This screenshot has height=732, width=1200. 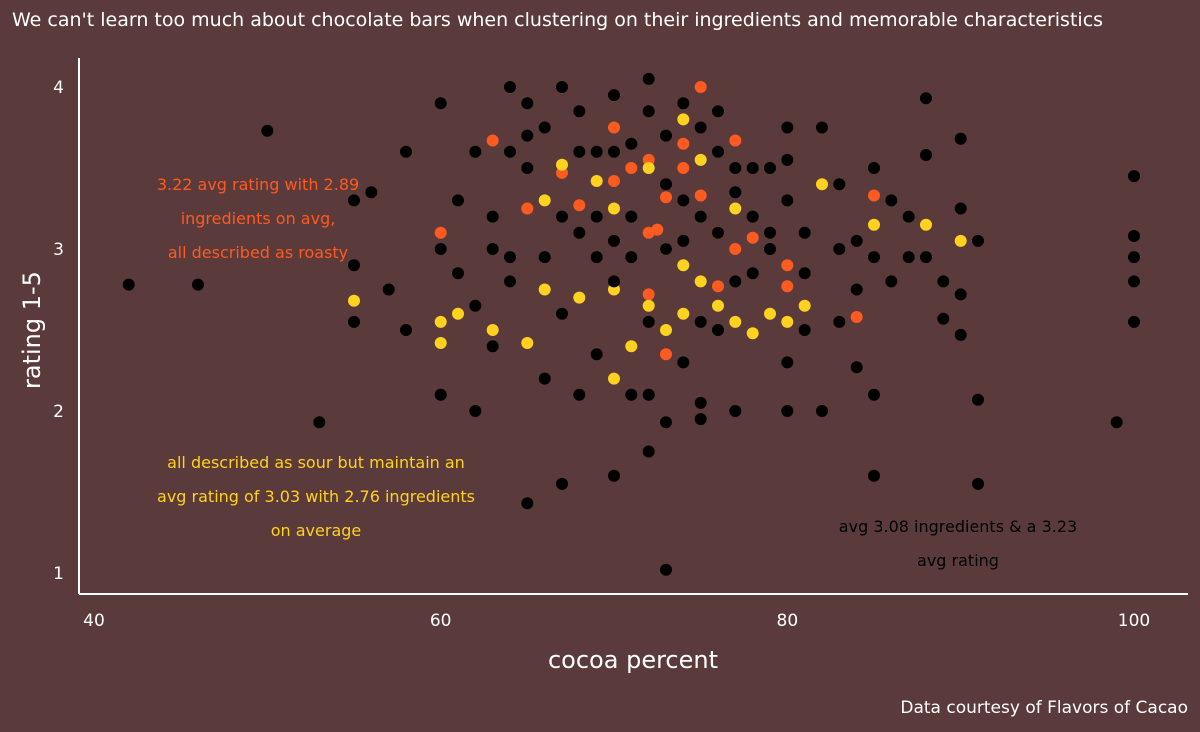 I want to click on x-tick-label: 60, so click(x=441, y=621).